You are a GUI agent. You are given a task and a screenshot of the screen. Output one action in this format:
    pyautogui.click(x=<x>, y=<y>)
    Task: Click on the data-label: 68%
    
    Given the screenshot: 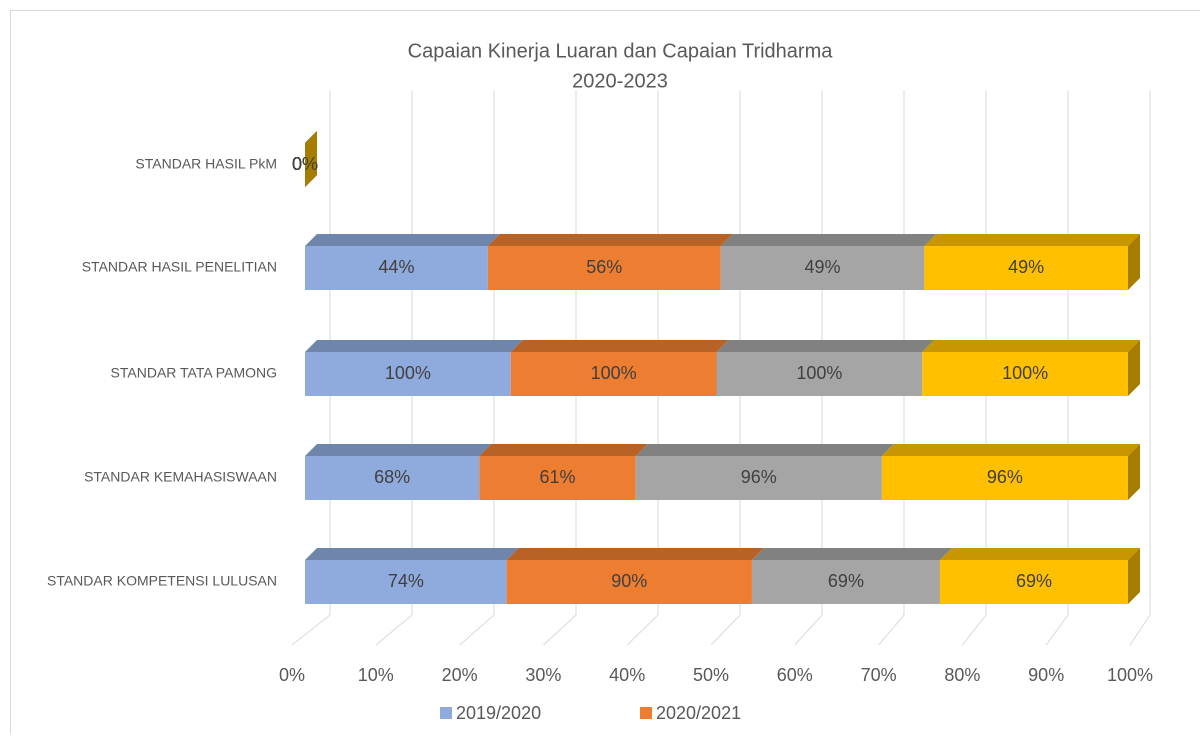 What is the action you would take?
    pyautogui.click(x=392, y=477)
    